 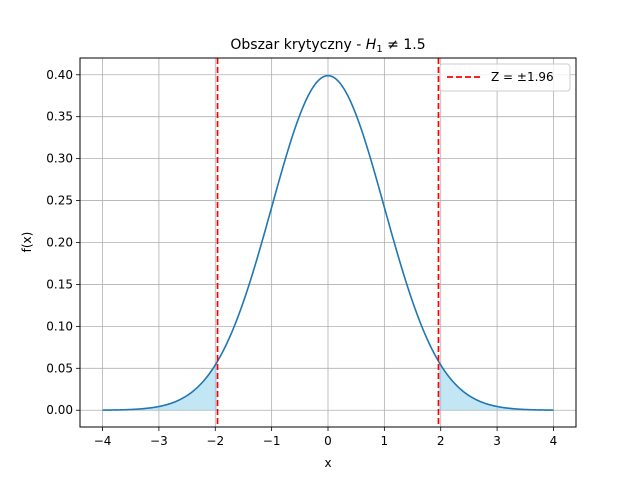 I want to click on y-tick-label: 0.10, so click(x=59, y=326).